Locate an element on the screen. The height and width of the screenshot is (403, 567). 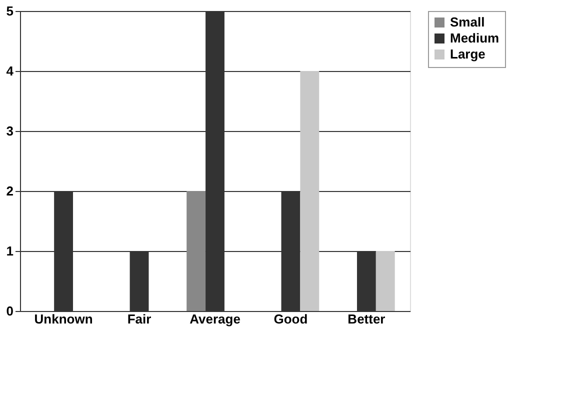
y-tick-label: 1 is located at coordinates (10, 251).